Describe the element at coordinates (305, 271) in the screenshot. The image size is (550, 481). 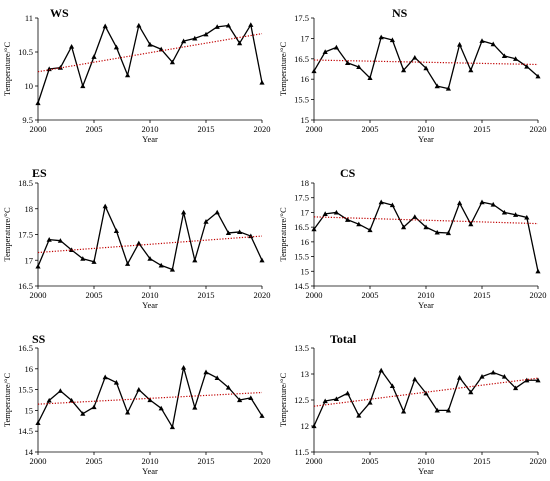
I see `y-tick-label: 15` at that location.